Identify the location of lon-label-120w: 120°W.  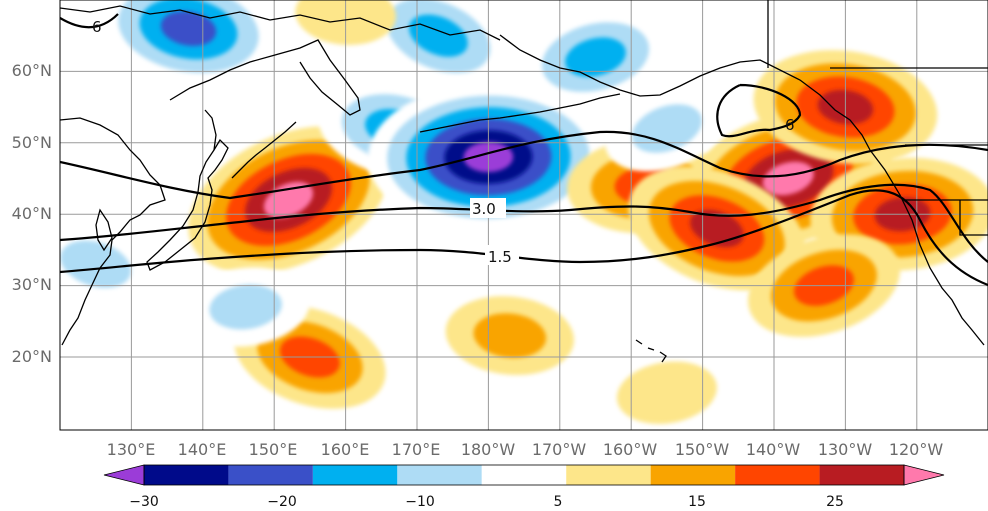
(916, 449).